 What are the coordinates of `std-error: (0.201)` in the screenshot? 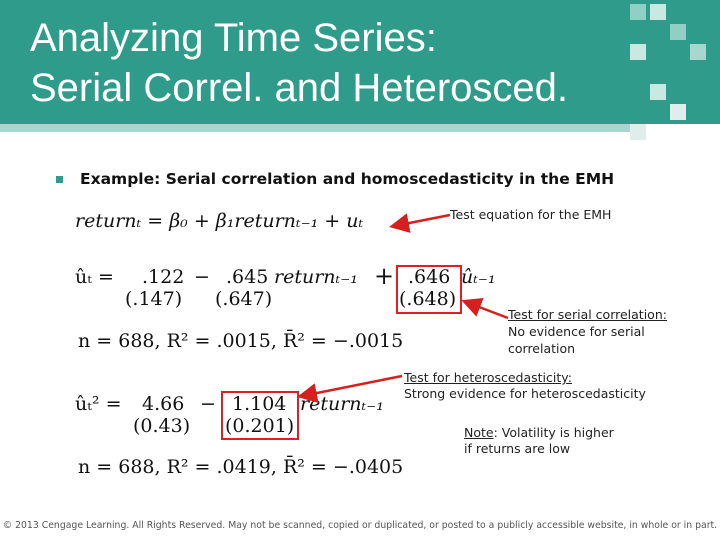 It's located at (260, 426).